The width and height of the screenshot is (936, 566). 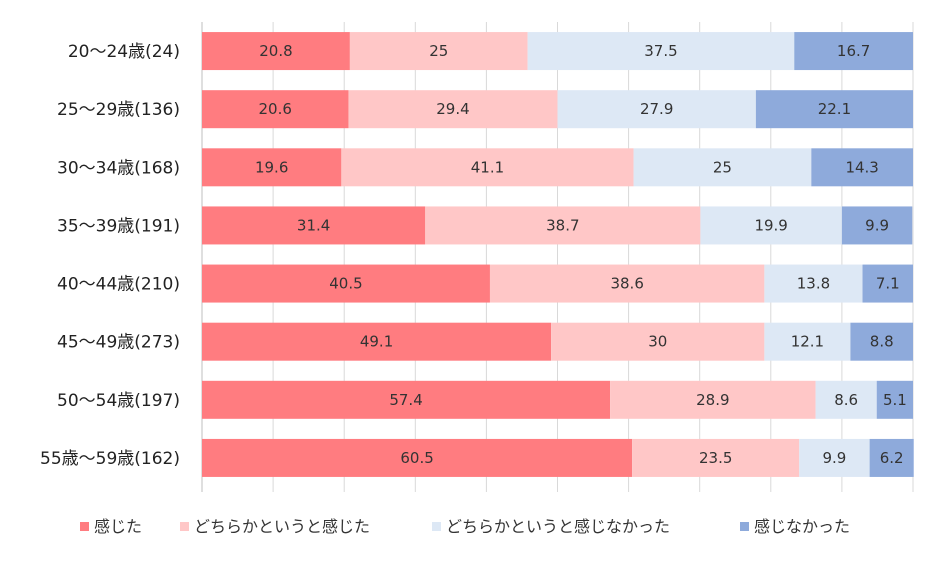 I want to click on data-label: 12.1, so click(x=807, y=342).